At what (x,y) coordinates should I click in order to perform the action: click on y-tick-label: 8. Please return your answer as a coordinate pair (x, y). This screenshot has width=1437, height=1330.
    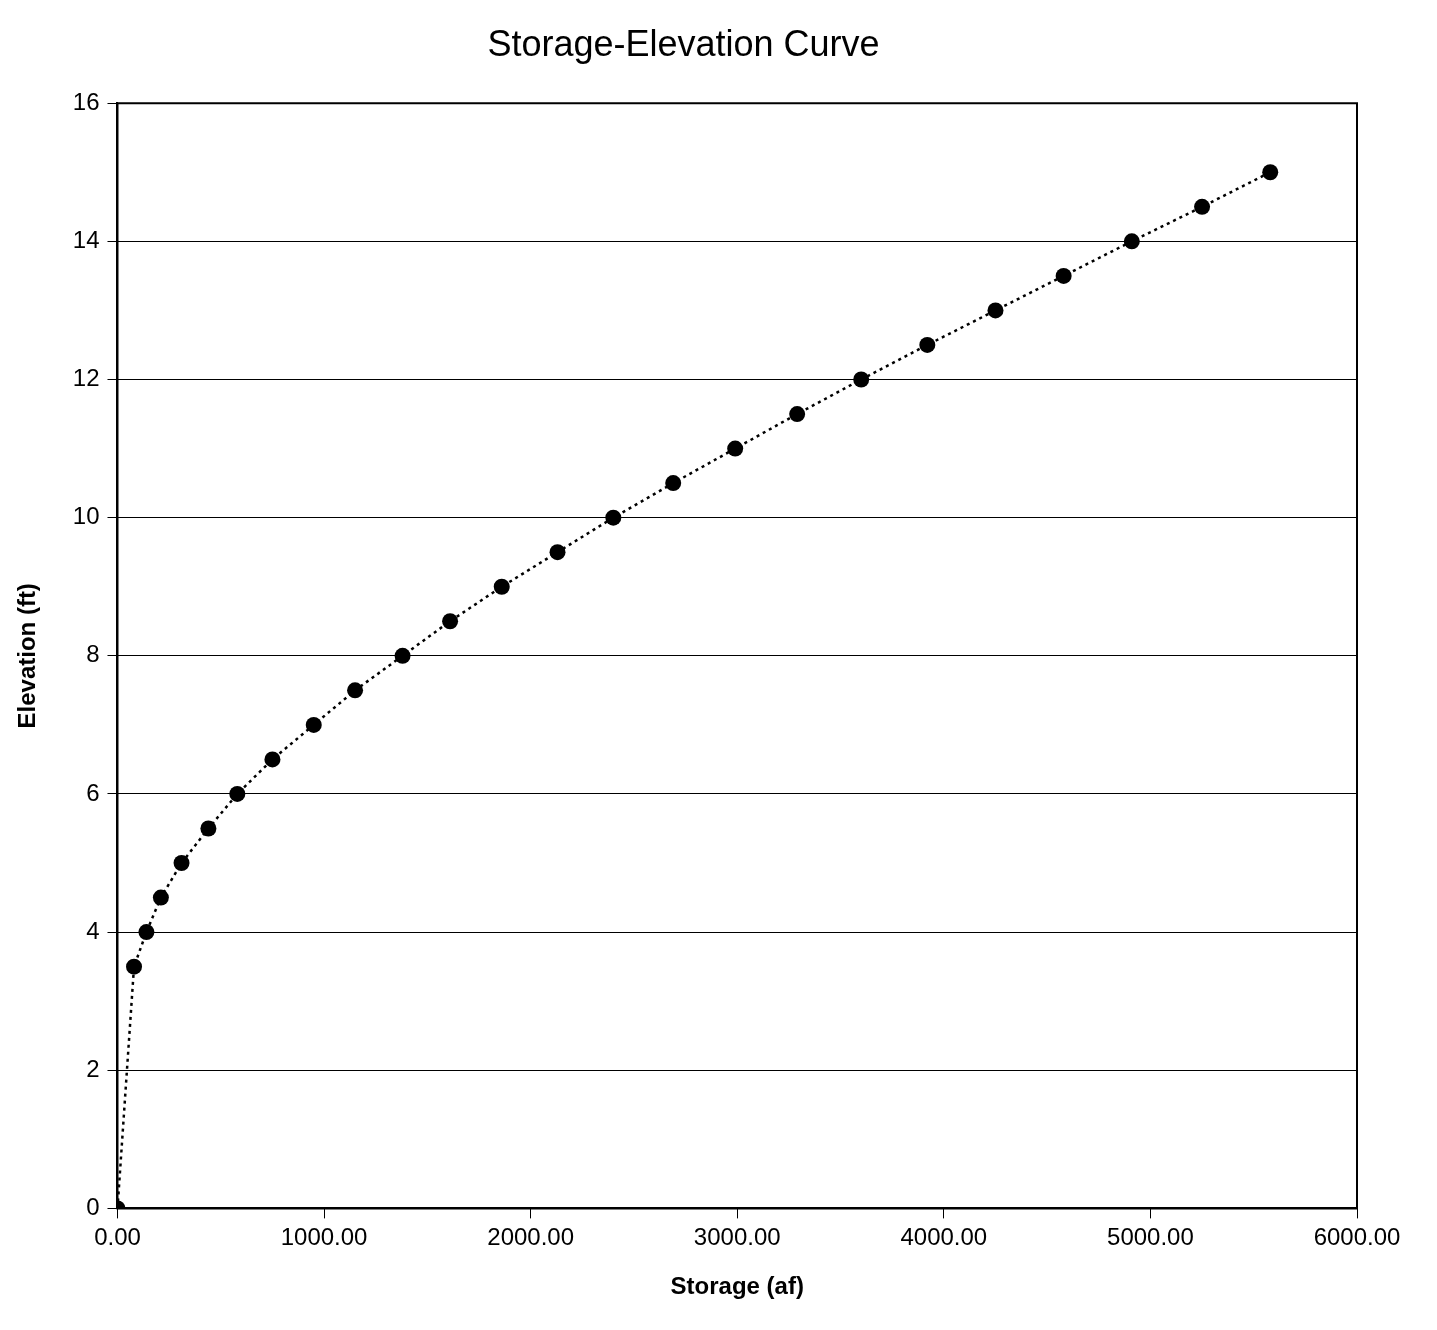
    Looking at the image, I should click on (93, 654).